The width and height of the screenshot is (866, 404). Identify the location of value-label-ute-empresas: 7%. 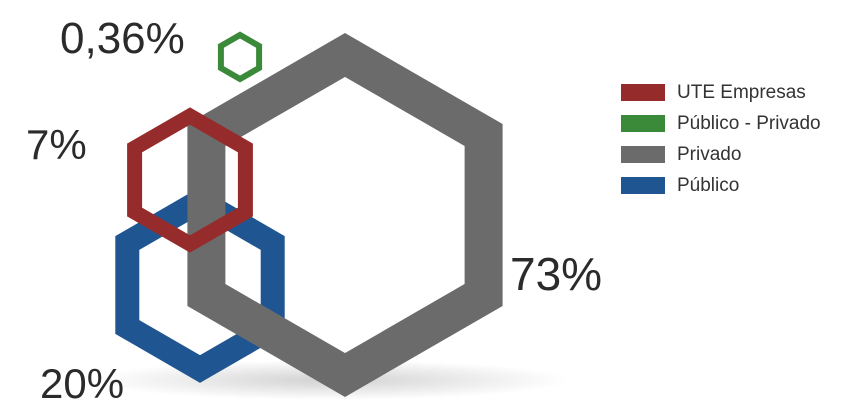
(56, 144).